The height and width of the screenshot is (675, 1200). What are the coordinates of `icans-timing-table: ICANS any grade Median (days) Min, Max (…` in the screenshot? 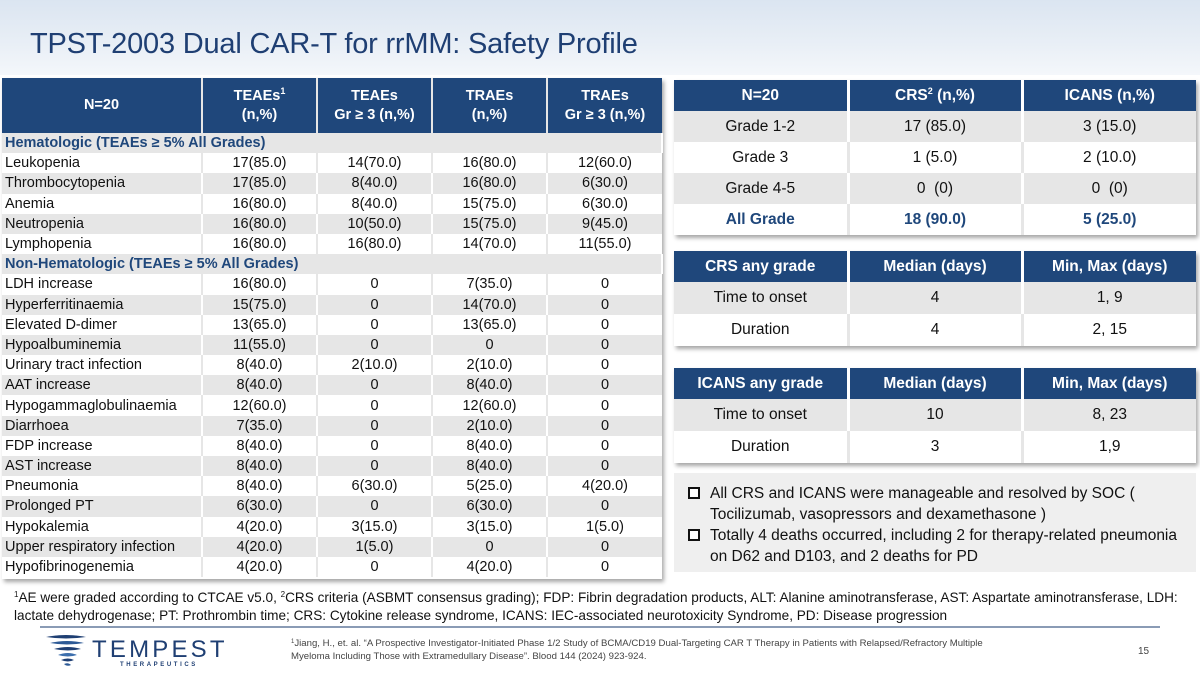 It's located at (935, 415).